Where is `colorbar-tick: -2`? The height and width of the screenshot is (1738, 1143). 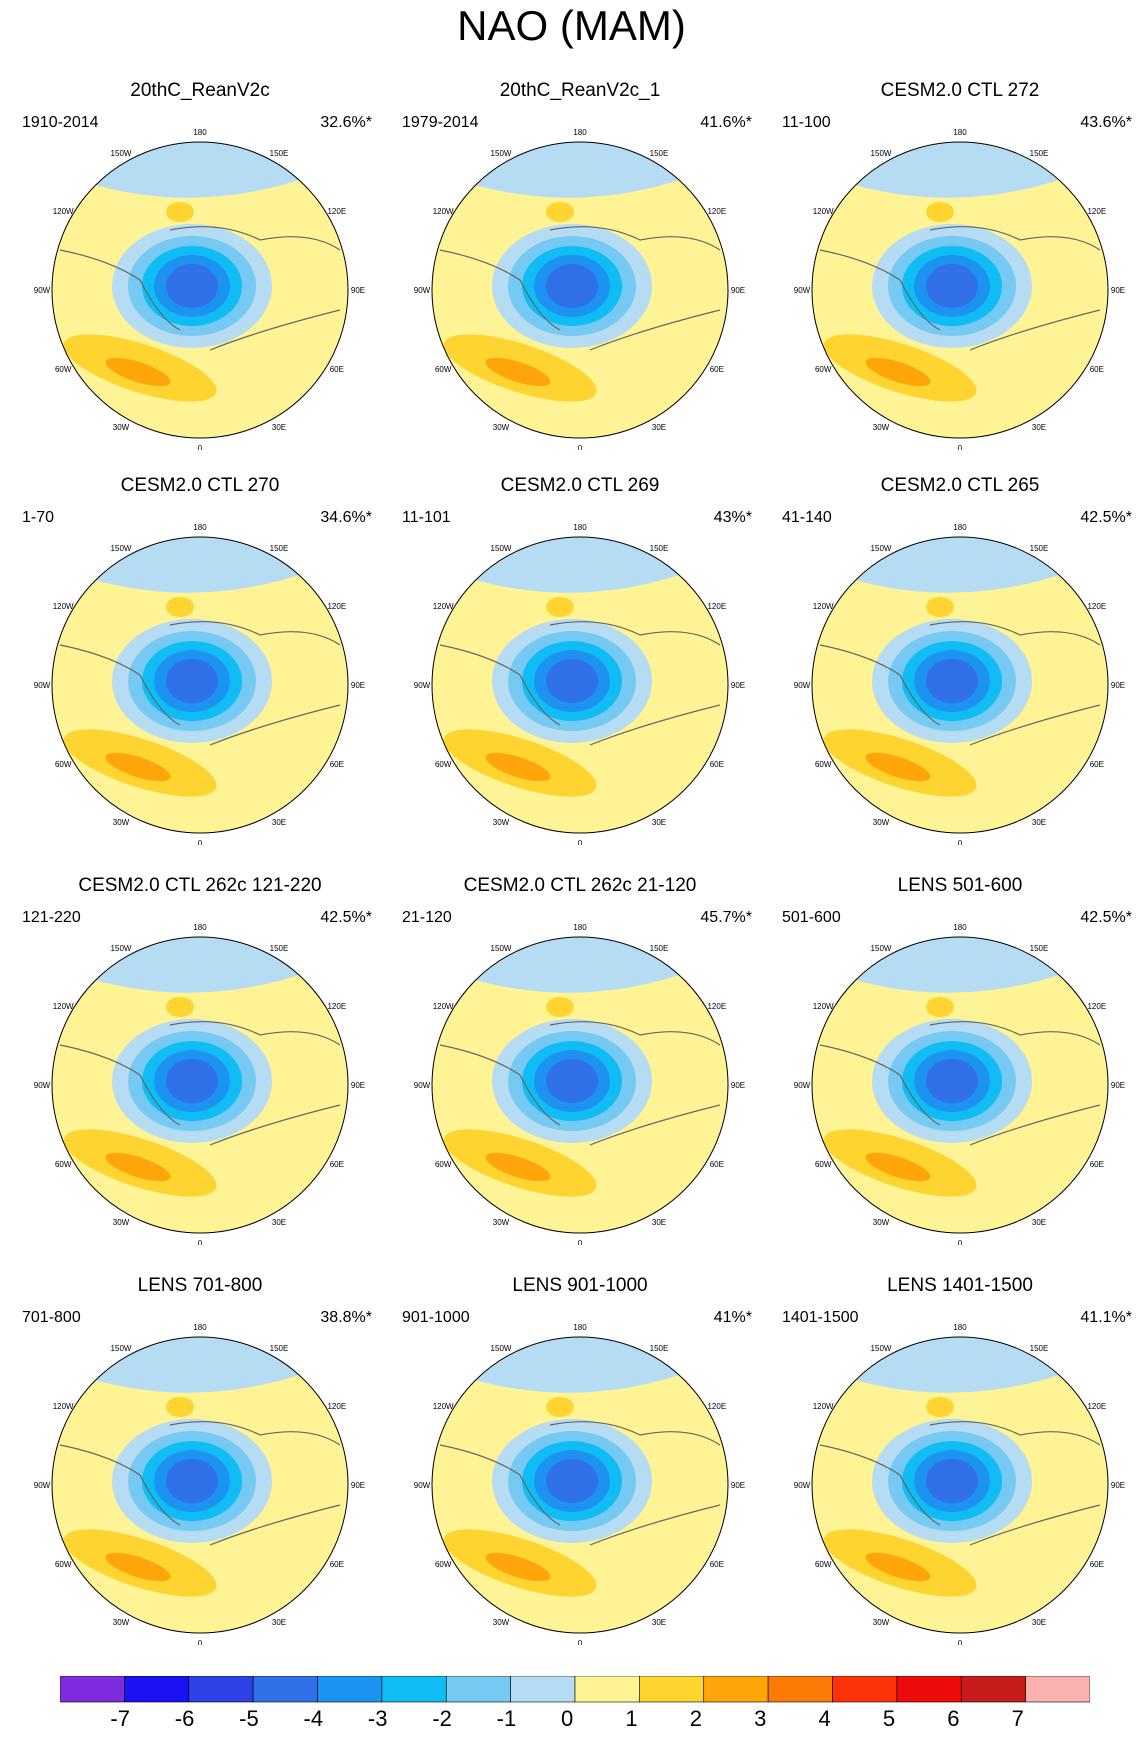
colorbar-tick: -2 is located at coordinates (442, 1718).